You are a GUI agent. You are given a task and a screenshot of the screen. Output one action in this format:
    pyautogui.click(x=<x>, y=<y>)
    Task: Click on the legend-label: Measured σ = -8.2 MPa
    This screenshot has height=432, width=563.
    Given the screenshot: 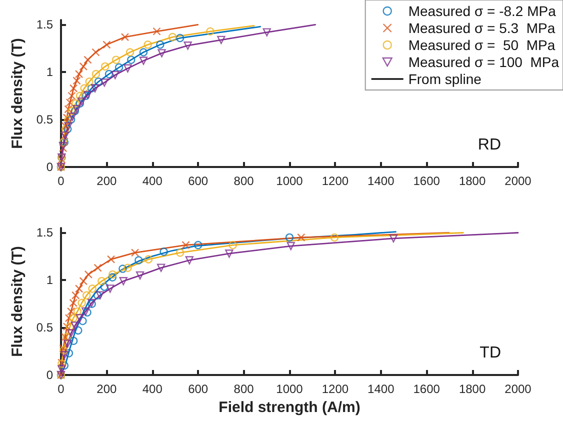 What is the action you would take?
    pyautogui.click(x=482, y=11)
    